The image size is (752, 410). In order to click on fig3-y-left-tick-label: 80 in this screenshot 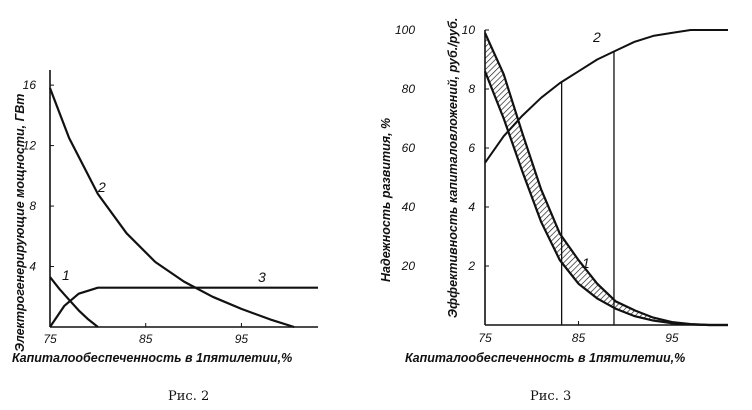, I will do `click(409, 89)`.